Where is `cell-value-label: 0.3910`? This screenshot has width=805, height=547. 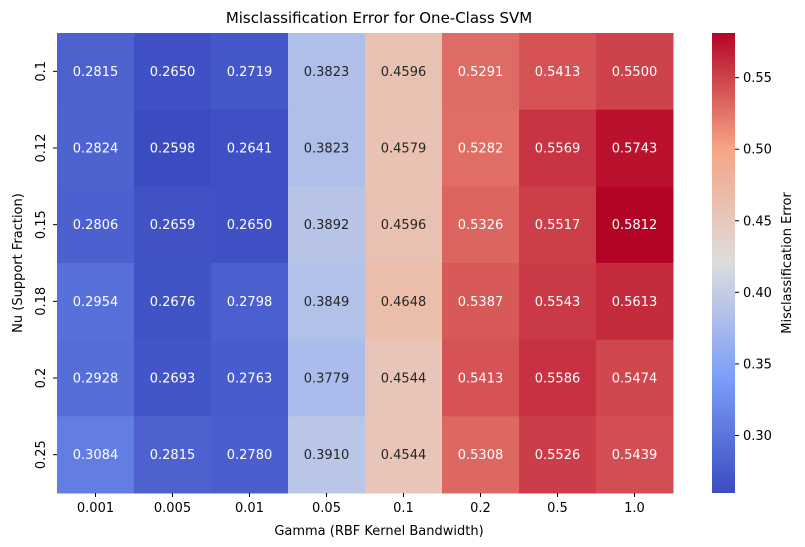
cell-value-label: 0.3910 is located at coordinates (327, 455).